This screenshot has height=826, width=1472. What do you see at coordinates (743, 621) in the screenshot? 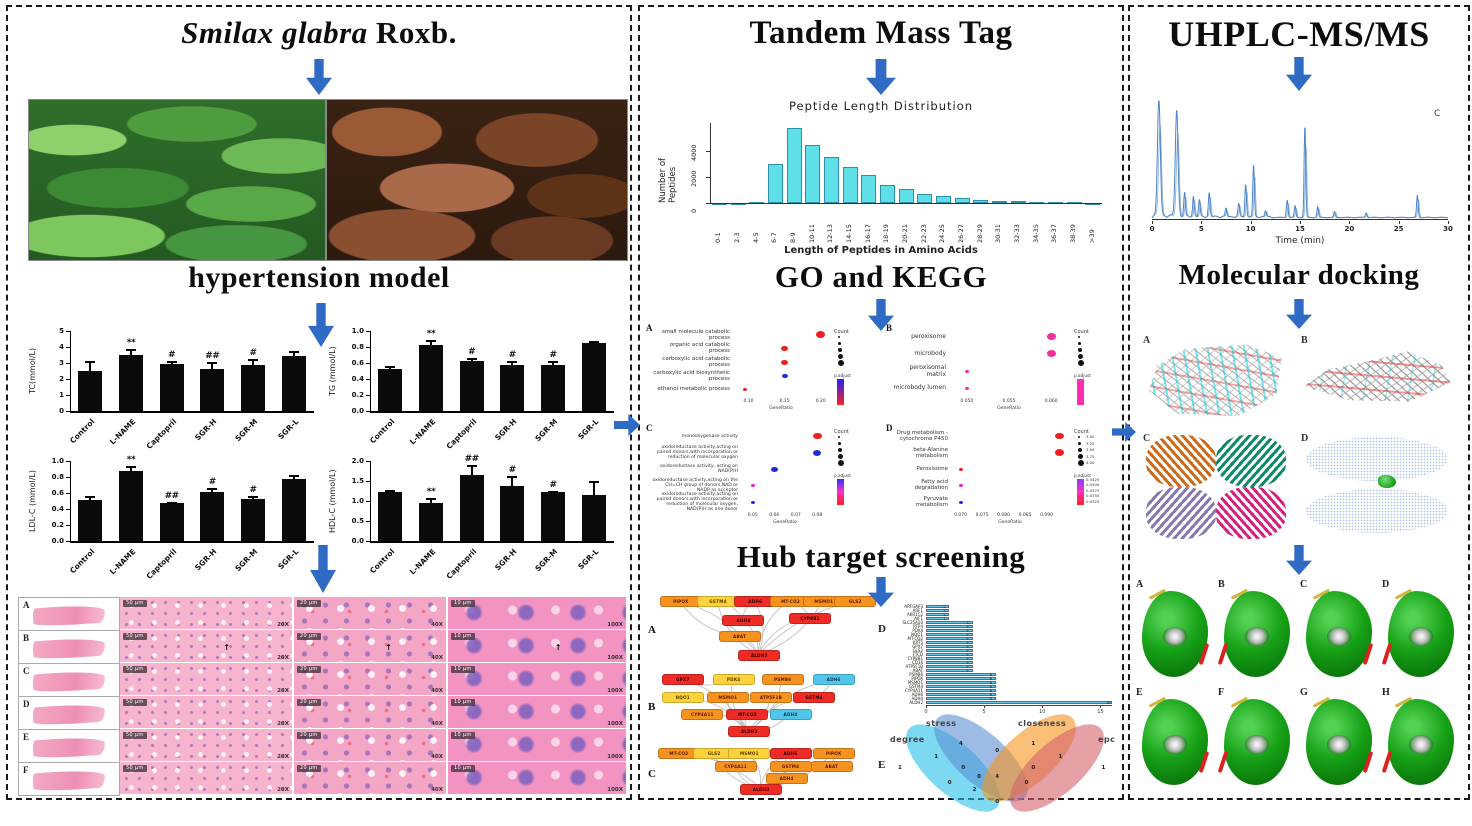
I see `gene-node: ADH4` at bounding box center [743, 621].